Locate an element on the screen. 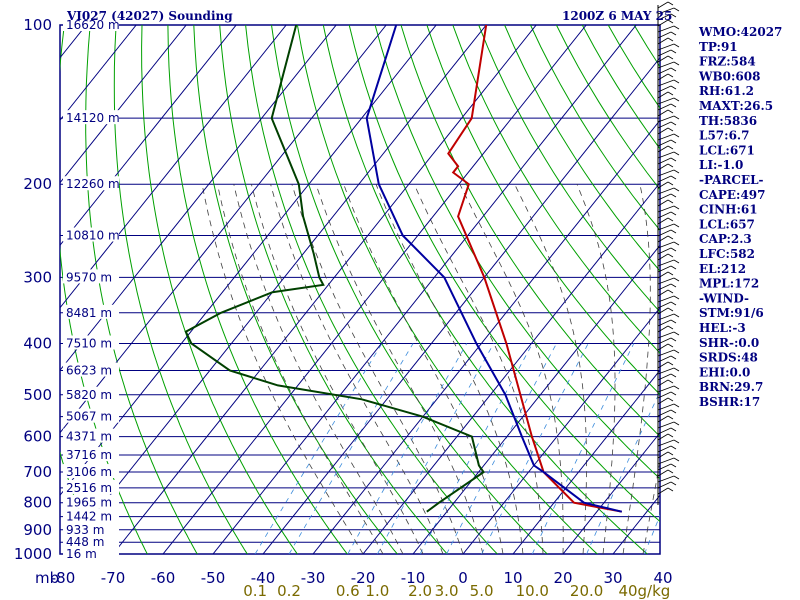 This screenshot has width=800, height=600. sounding-time: 1200Z 6 MAY 25 is located at coordinates (617, 16).